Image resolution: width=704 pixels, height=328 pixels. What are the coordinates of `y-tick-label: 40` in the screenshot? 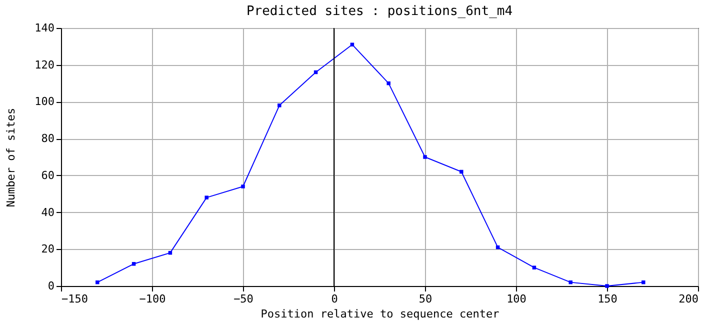 It's located at (47, 212).